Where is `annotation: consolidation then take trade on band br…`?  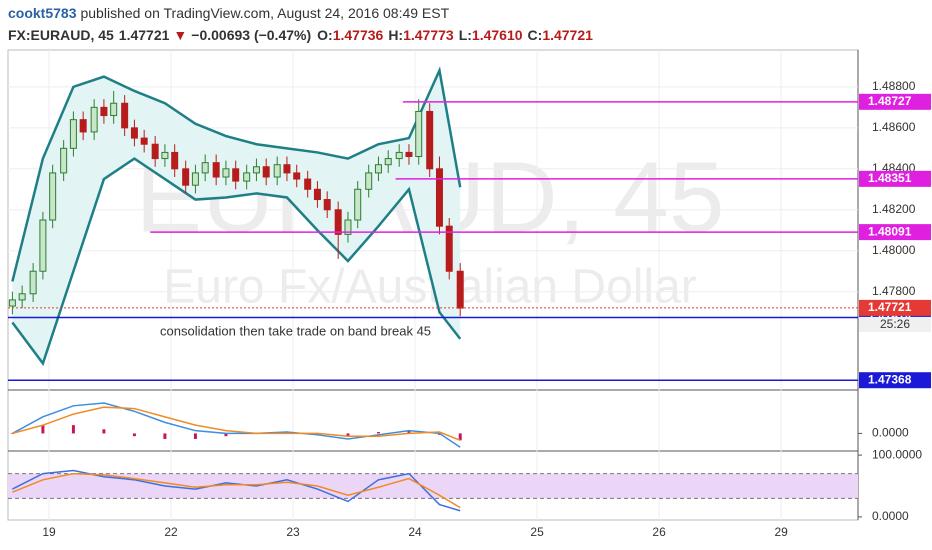 annotation: consolidation then take trade on band br… is located at coordinates (295, 330).